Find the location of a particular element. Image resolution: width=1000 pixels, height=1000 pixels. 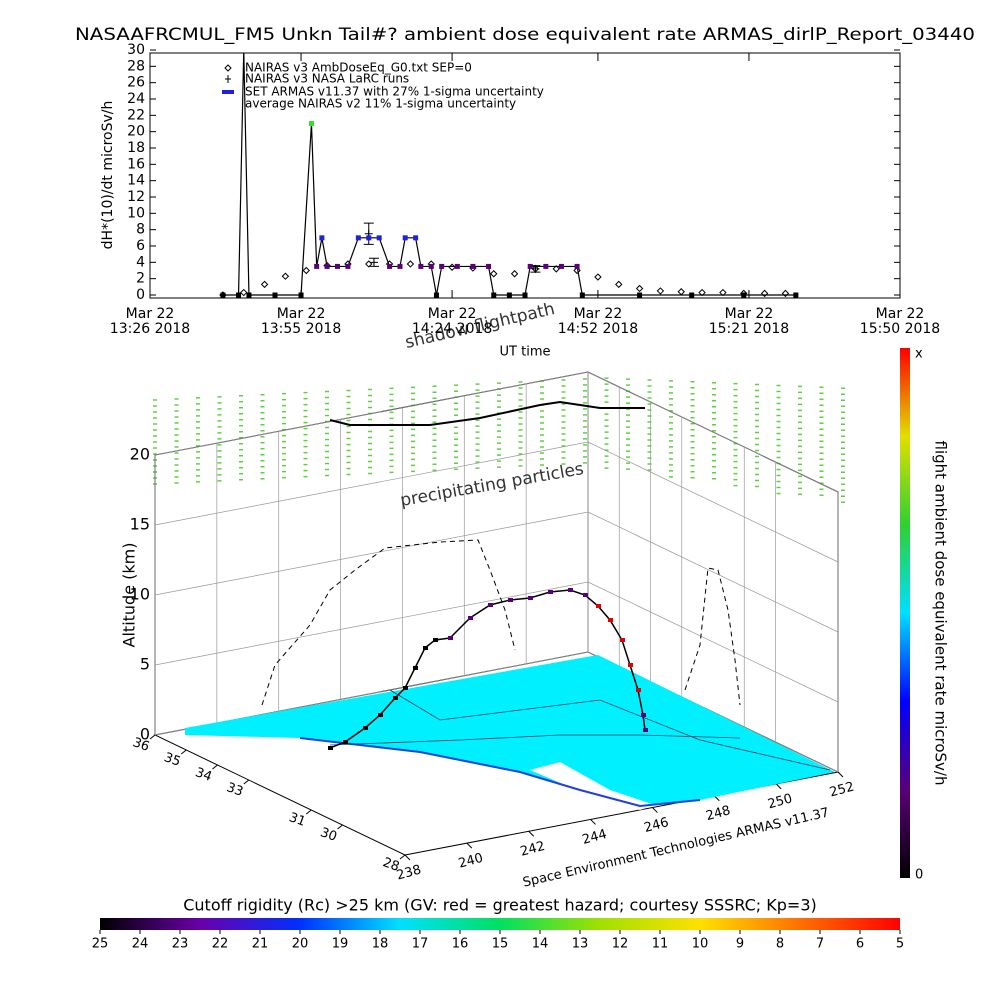

colorbar-tick-label: 16 is located at coordinates (460, 944).